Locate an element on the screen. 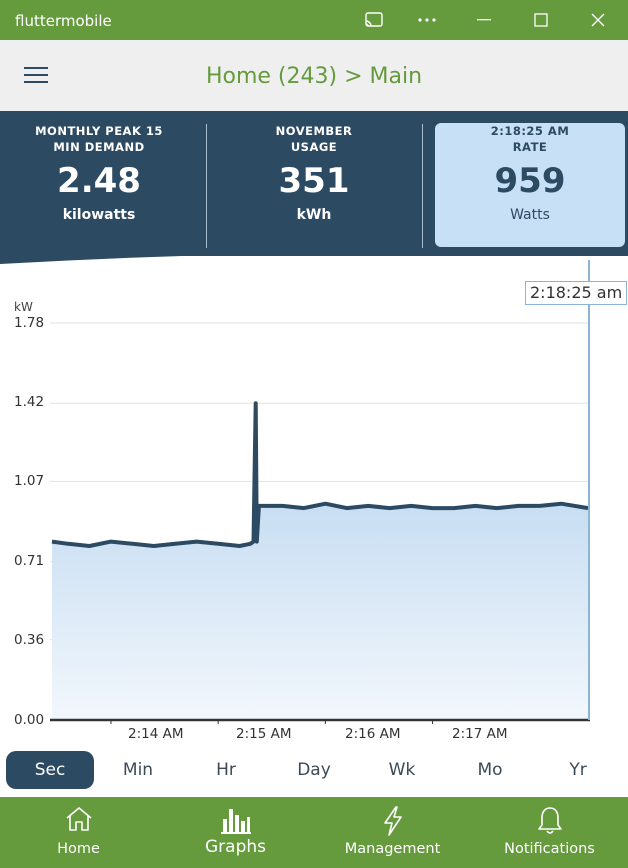  nav-graphs: Graphs is located at coordinates (235, 832).